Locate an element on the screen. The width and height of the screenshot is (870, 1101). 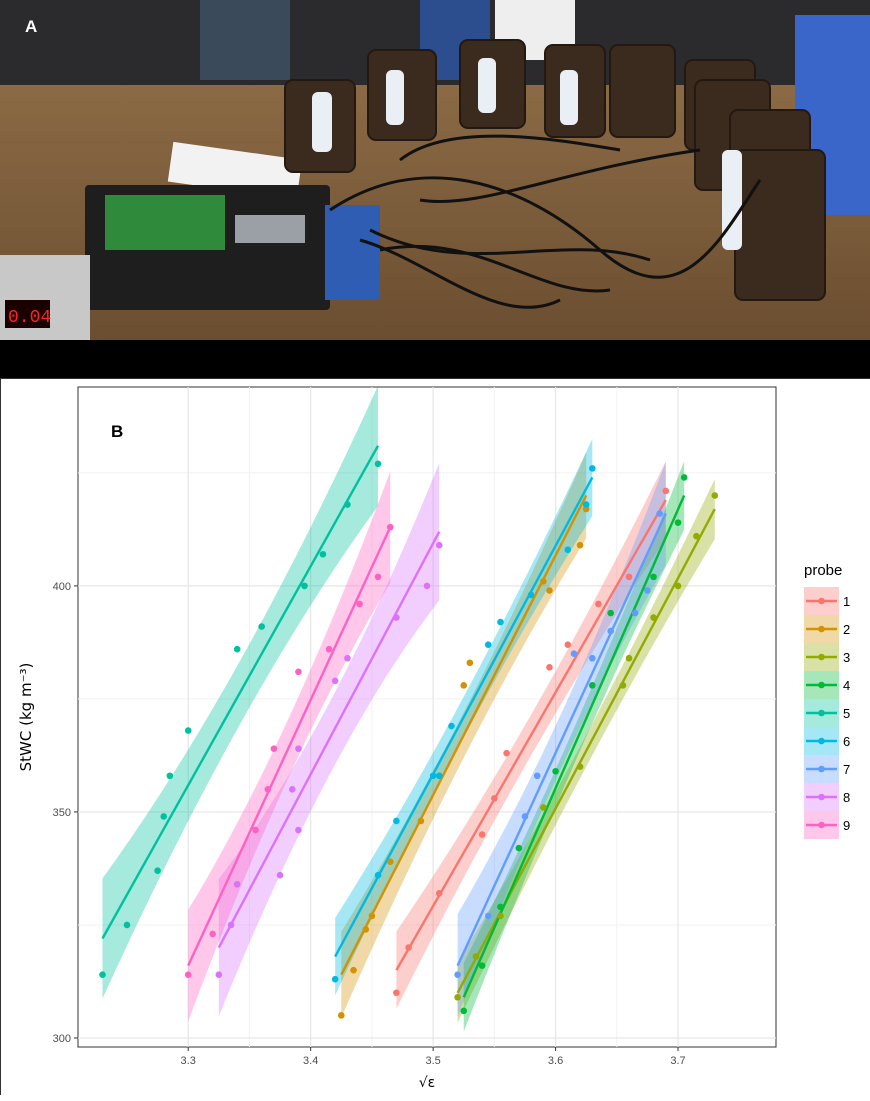
y-tick-label: 350 is located at coordinates (62, 813).